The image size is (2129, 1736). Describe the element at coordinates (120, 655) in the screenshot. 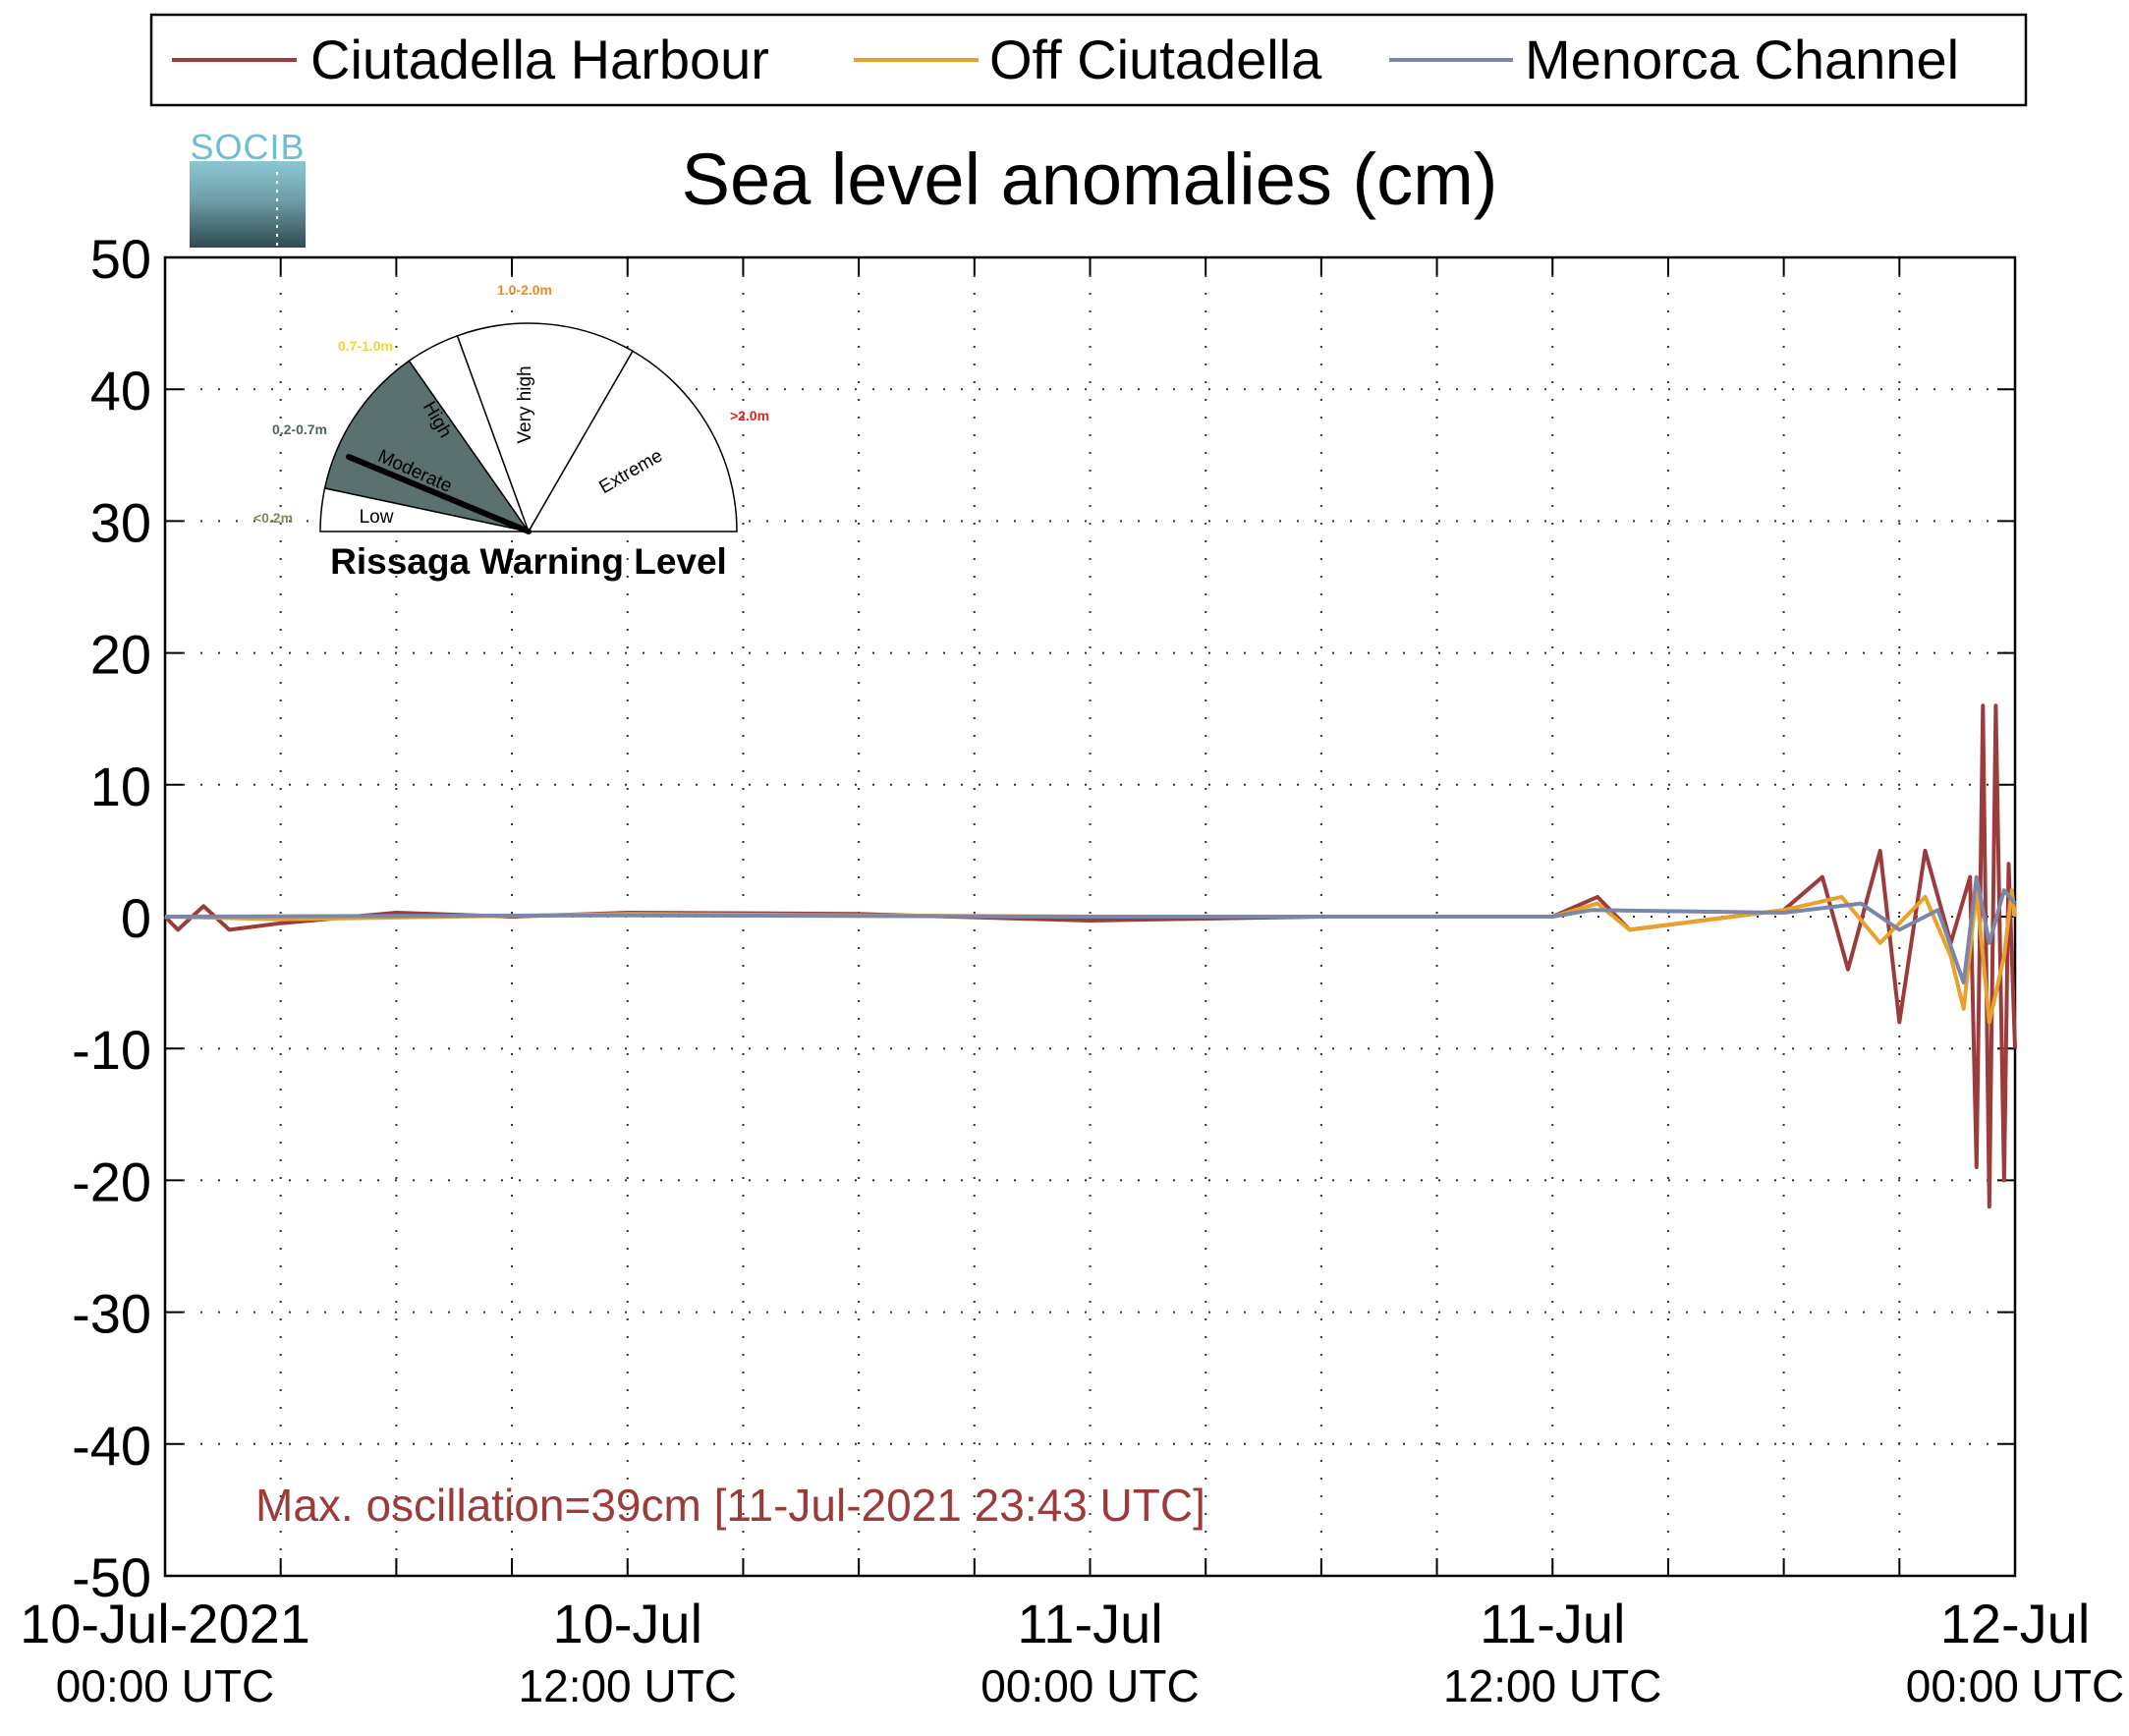

I see `y-tick-label: 20` at that location.